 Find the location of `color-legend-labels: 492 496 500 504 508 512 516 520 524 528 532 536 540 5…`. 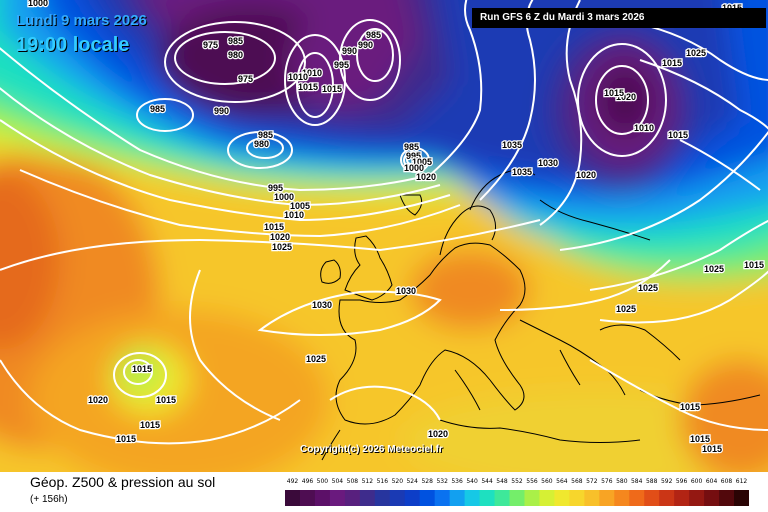

color-legend-labels: 492 496 500 504 508 512 516 520 524 528 532 536 540 5… is located at coordinates (518, 483).